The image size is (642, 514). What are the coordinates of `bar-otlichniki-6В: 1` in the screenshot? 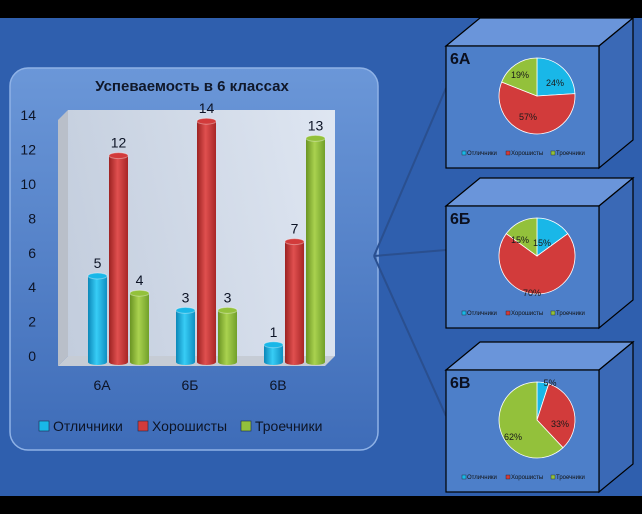 It's located at (273, 344).